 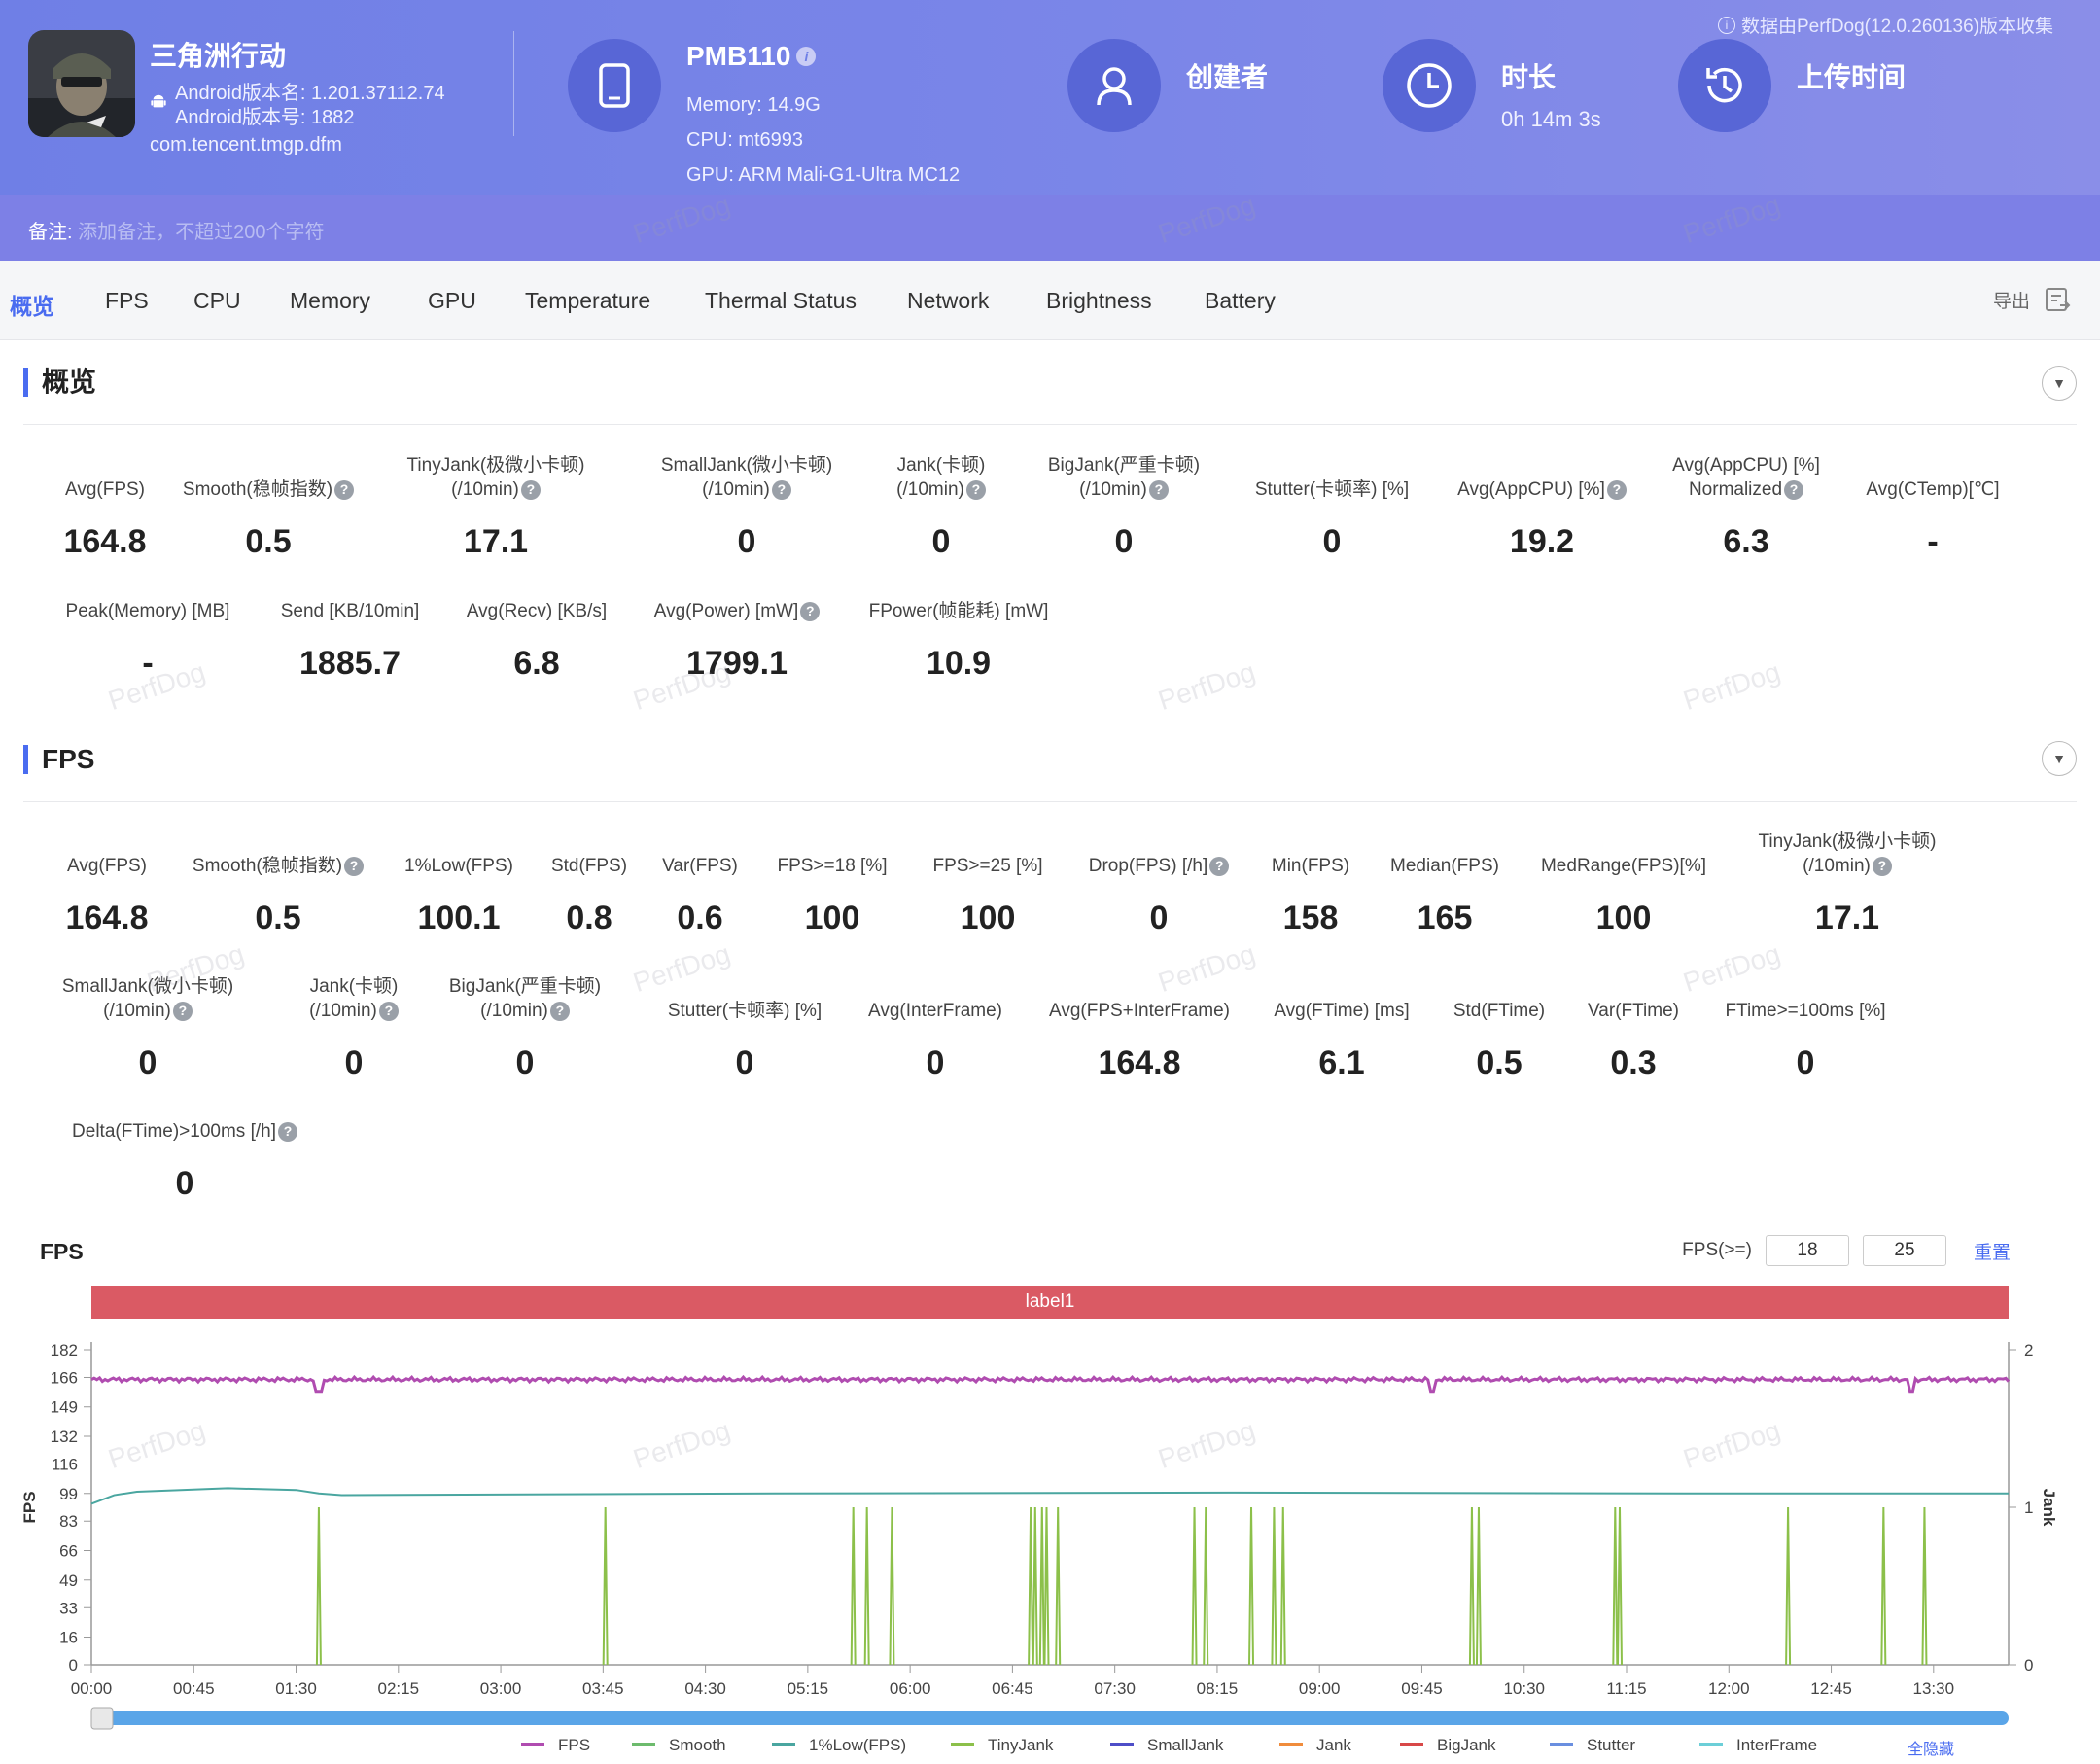 What do you see at coordinates (1551, 119) in the screenshot?
I see `duration-value: 0h 14m 3s` at bounding box center [1551, 119].